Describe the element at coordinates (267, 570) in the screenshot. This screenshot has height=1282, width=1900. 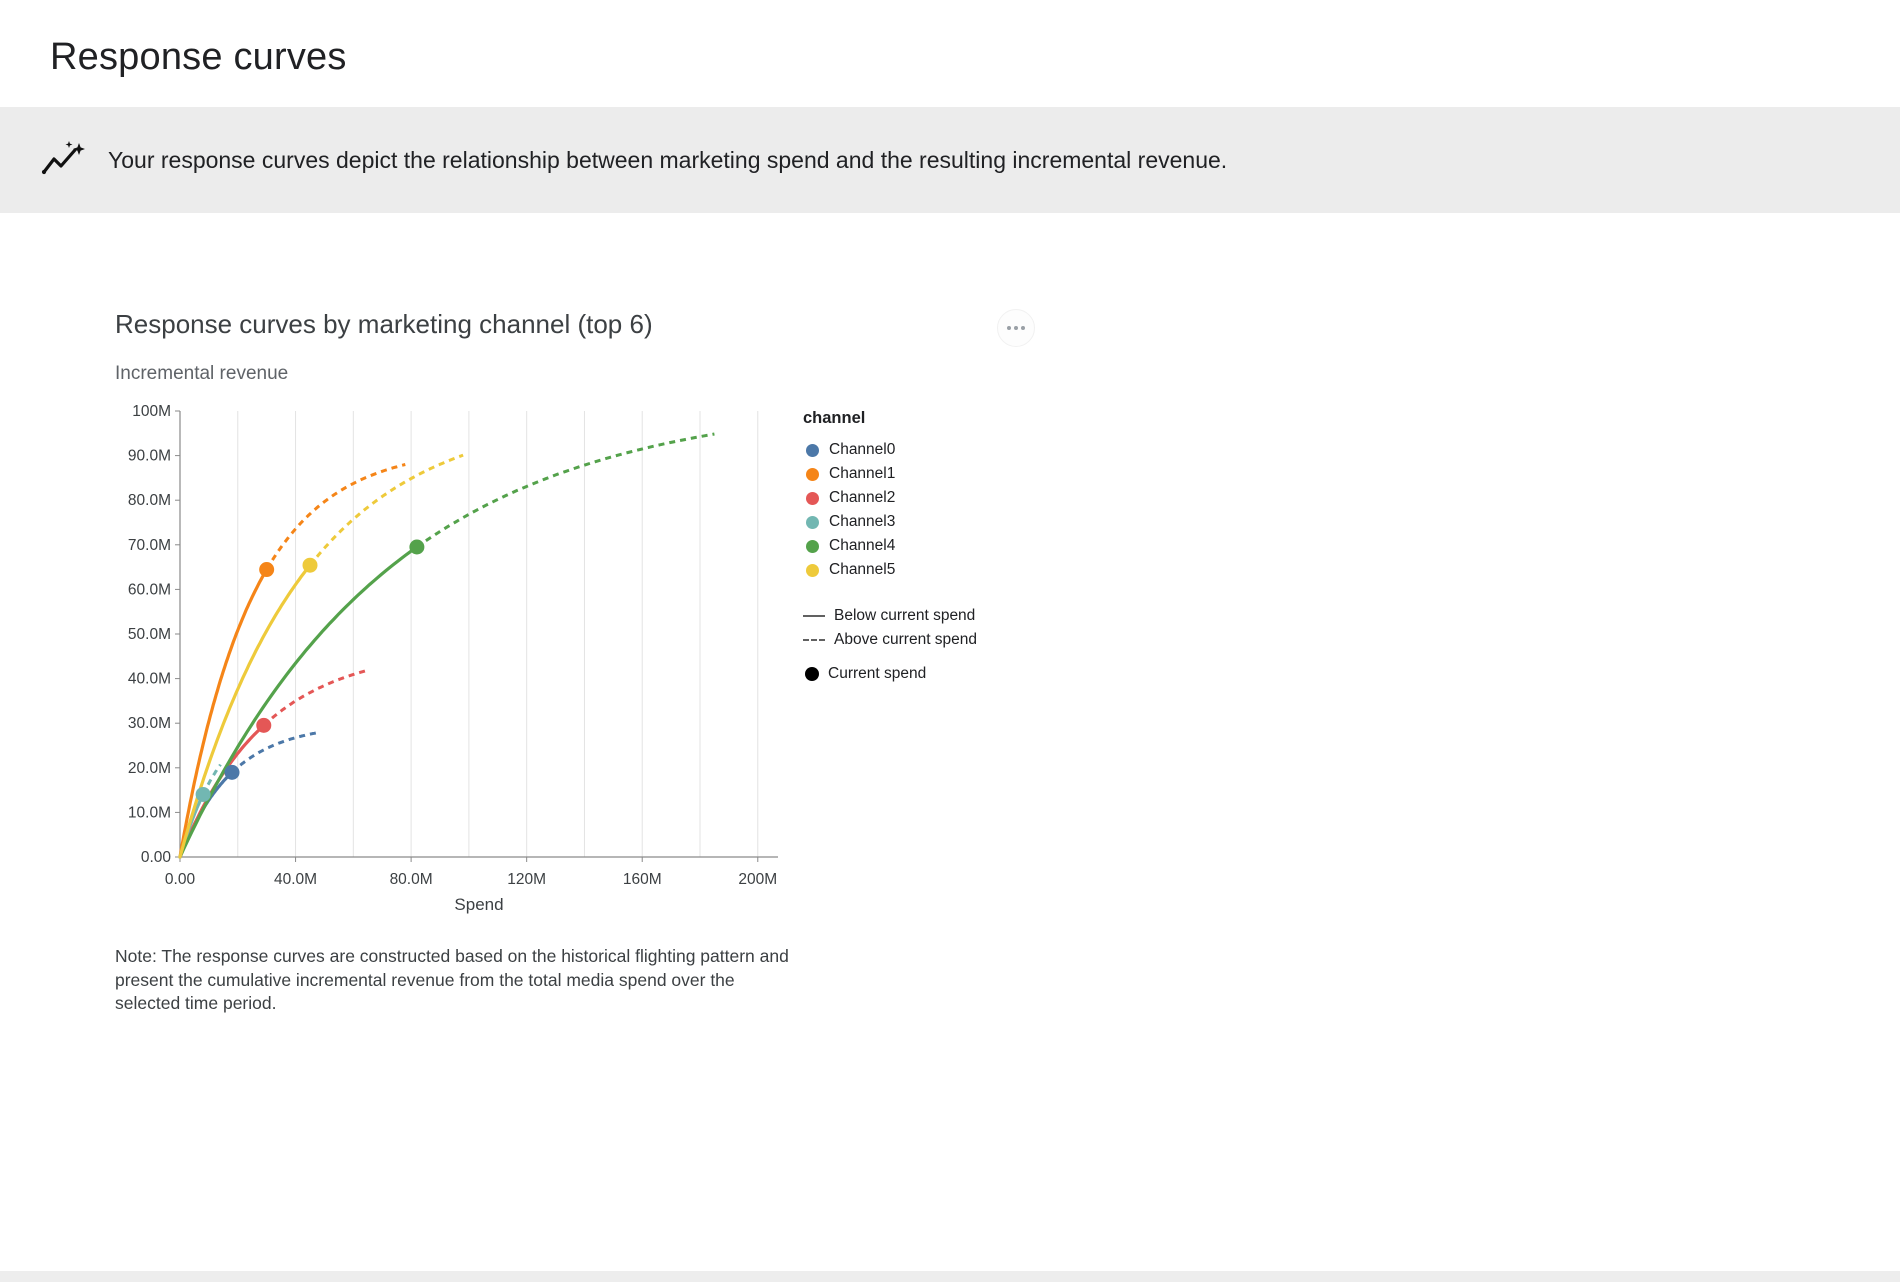
I see `current-spend-dot-Channel1` at that location.